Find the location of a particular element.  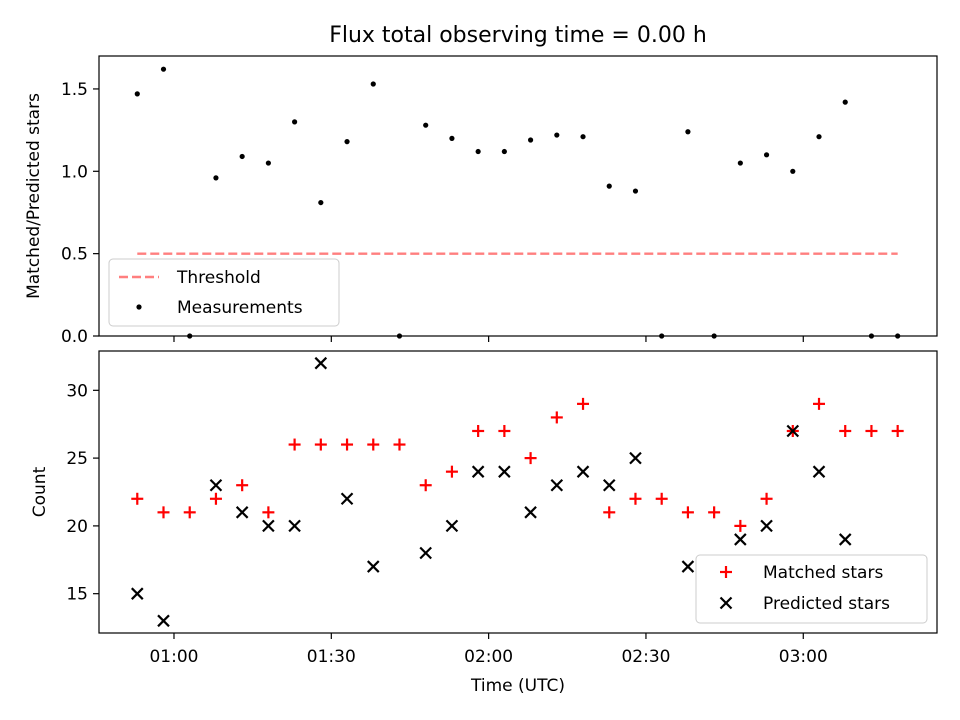

measurement-point: 1.3 is located at coordinates (295, 122).